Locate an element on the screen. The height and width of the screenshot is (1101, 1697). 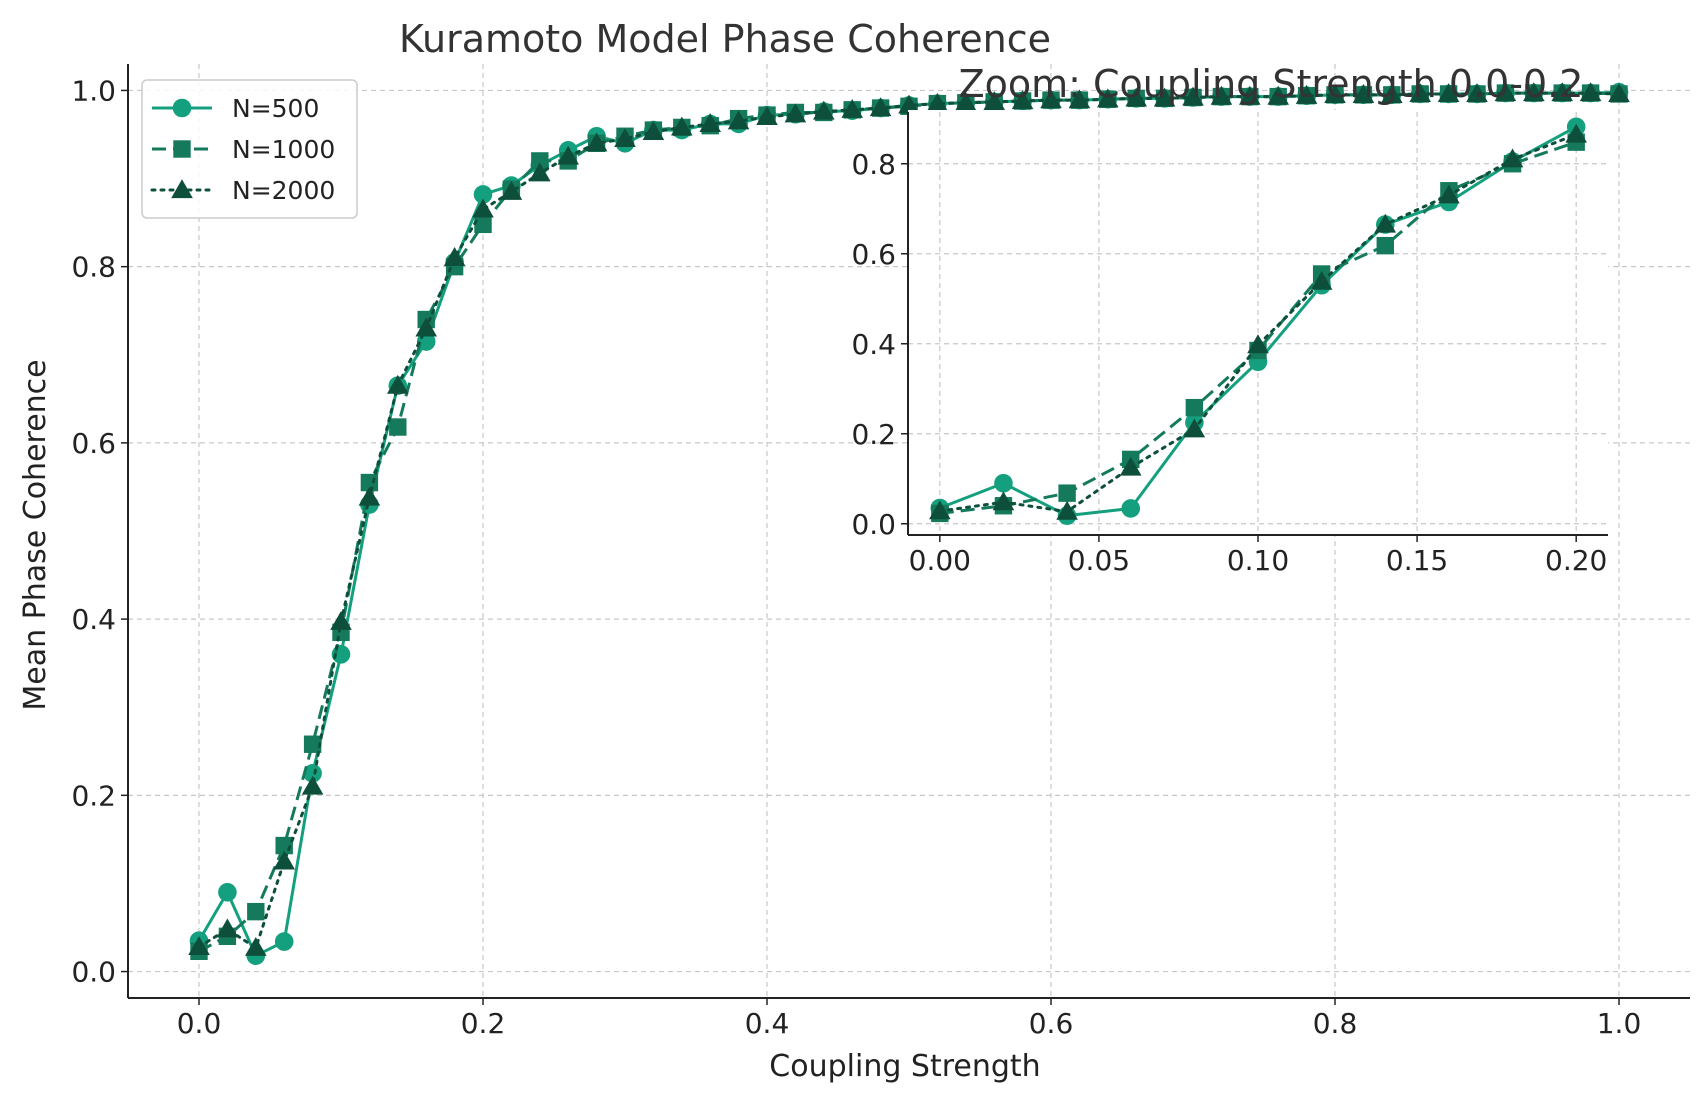
main-x-tick-label: 0.8 is located at coordinates (1335, 1023).